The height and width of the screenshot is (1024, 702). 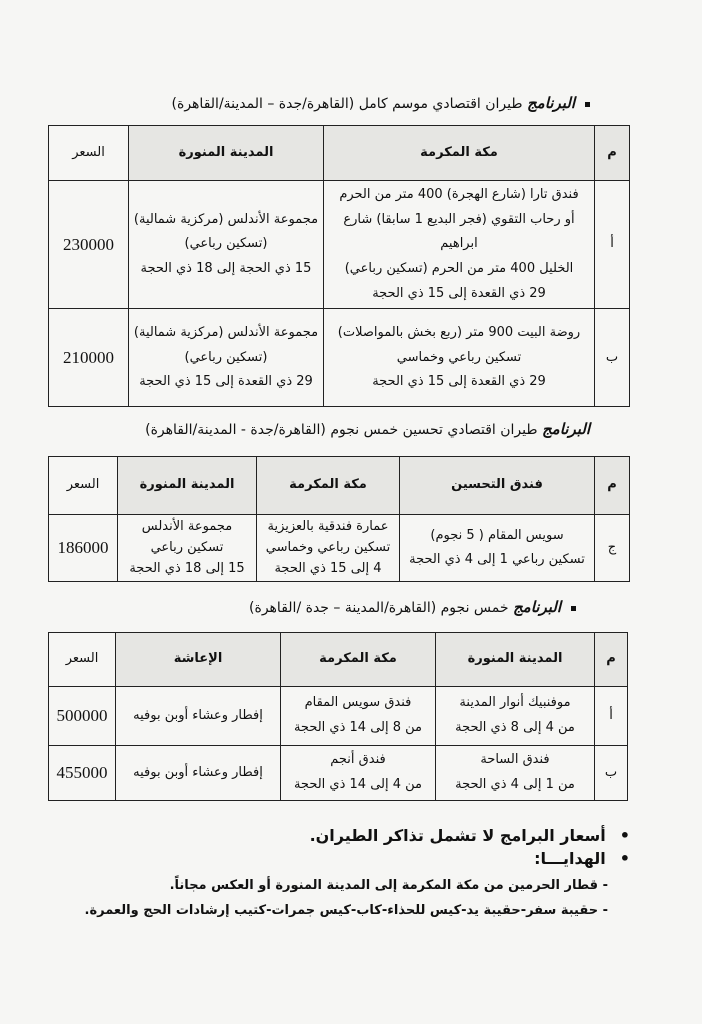 What do you see at coordinates (82, 716) in the screenshot?
I see `cell-price: 500000` at bounding box center [82, 716].